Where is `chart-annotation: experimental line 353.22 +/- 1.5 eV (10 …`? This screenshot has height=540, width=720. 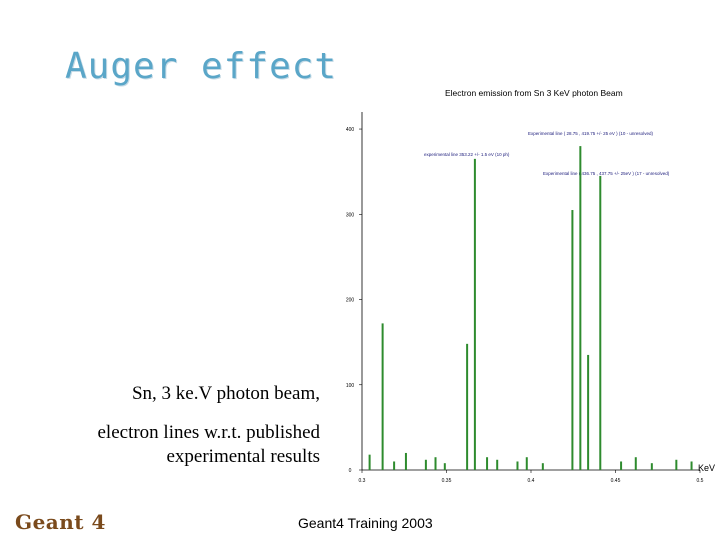
chart-annotation: experimental line 353.22 +/- 1.5 eV (10 … is located at coordinates (467, 154).